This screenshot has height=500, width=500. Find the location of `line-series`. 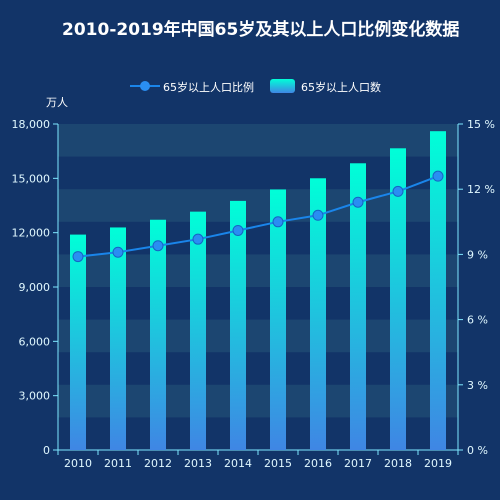

line-series is located at coordinates (258, 216).